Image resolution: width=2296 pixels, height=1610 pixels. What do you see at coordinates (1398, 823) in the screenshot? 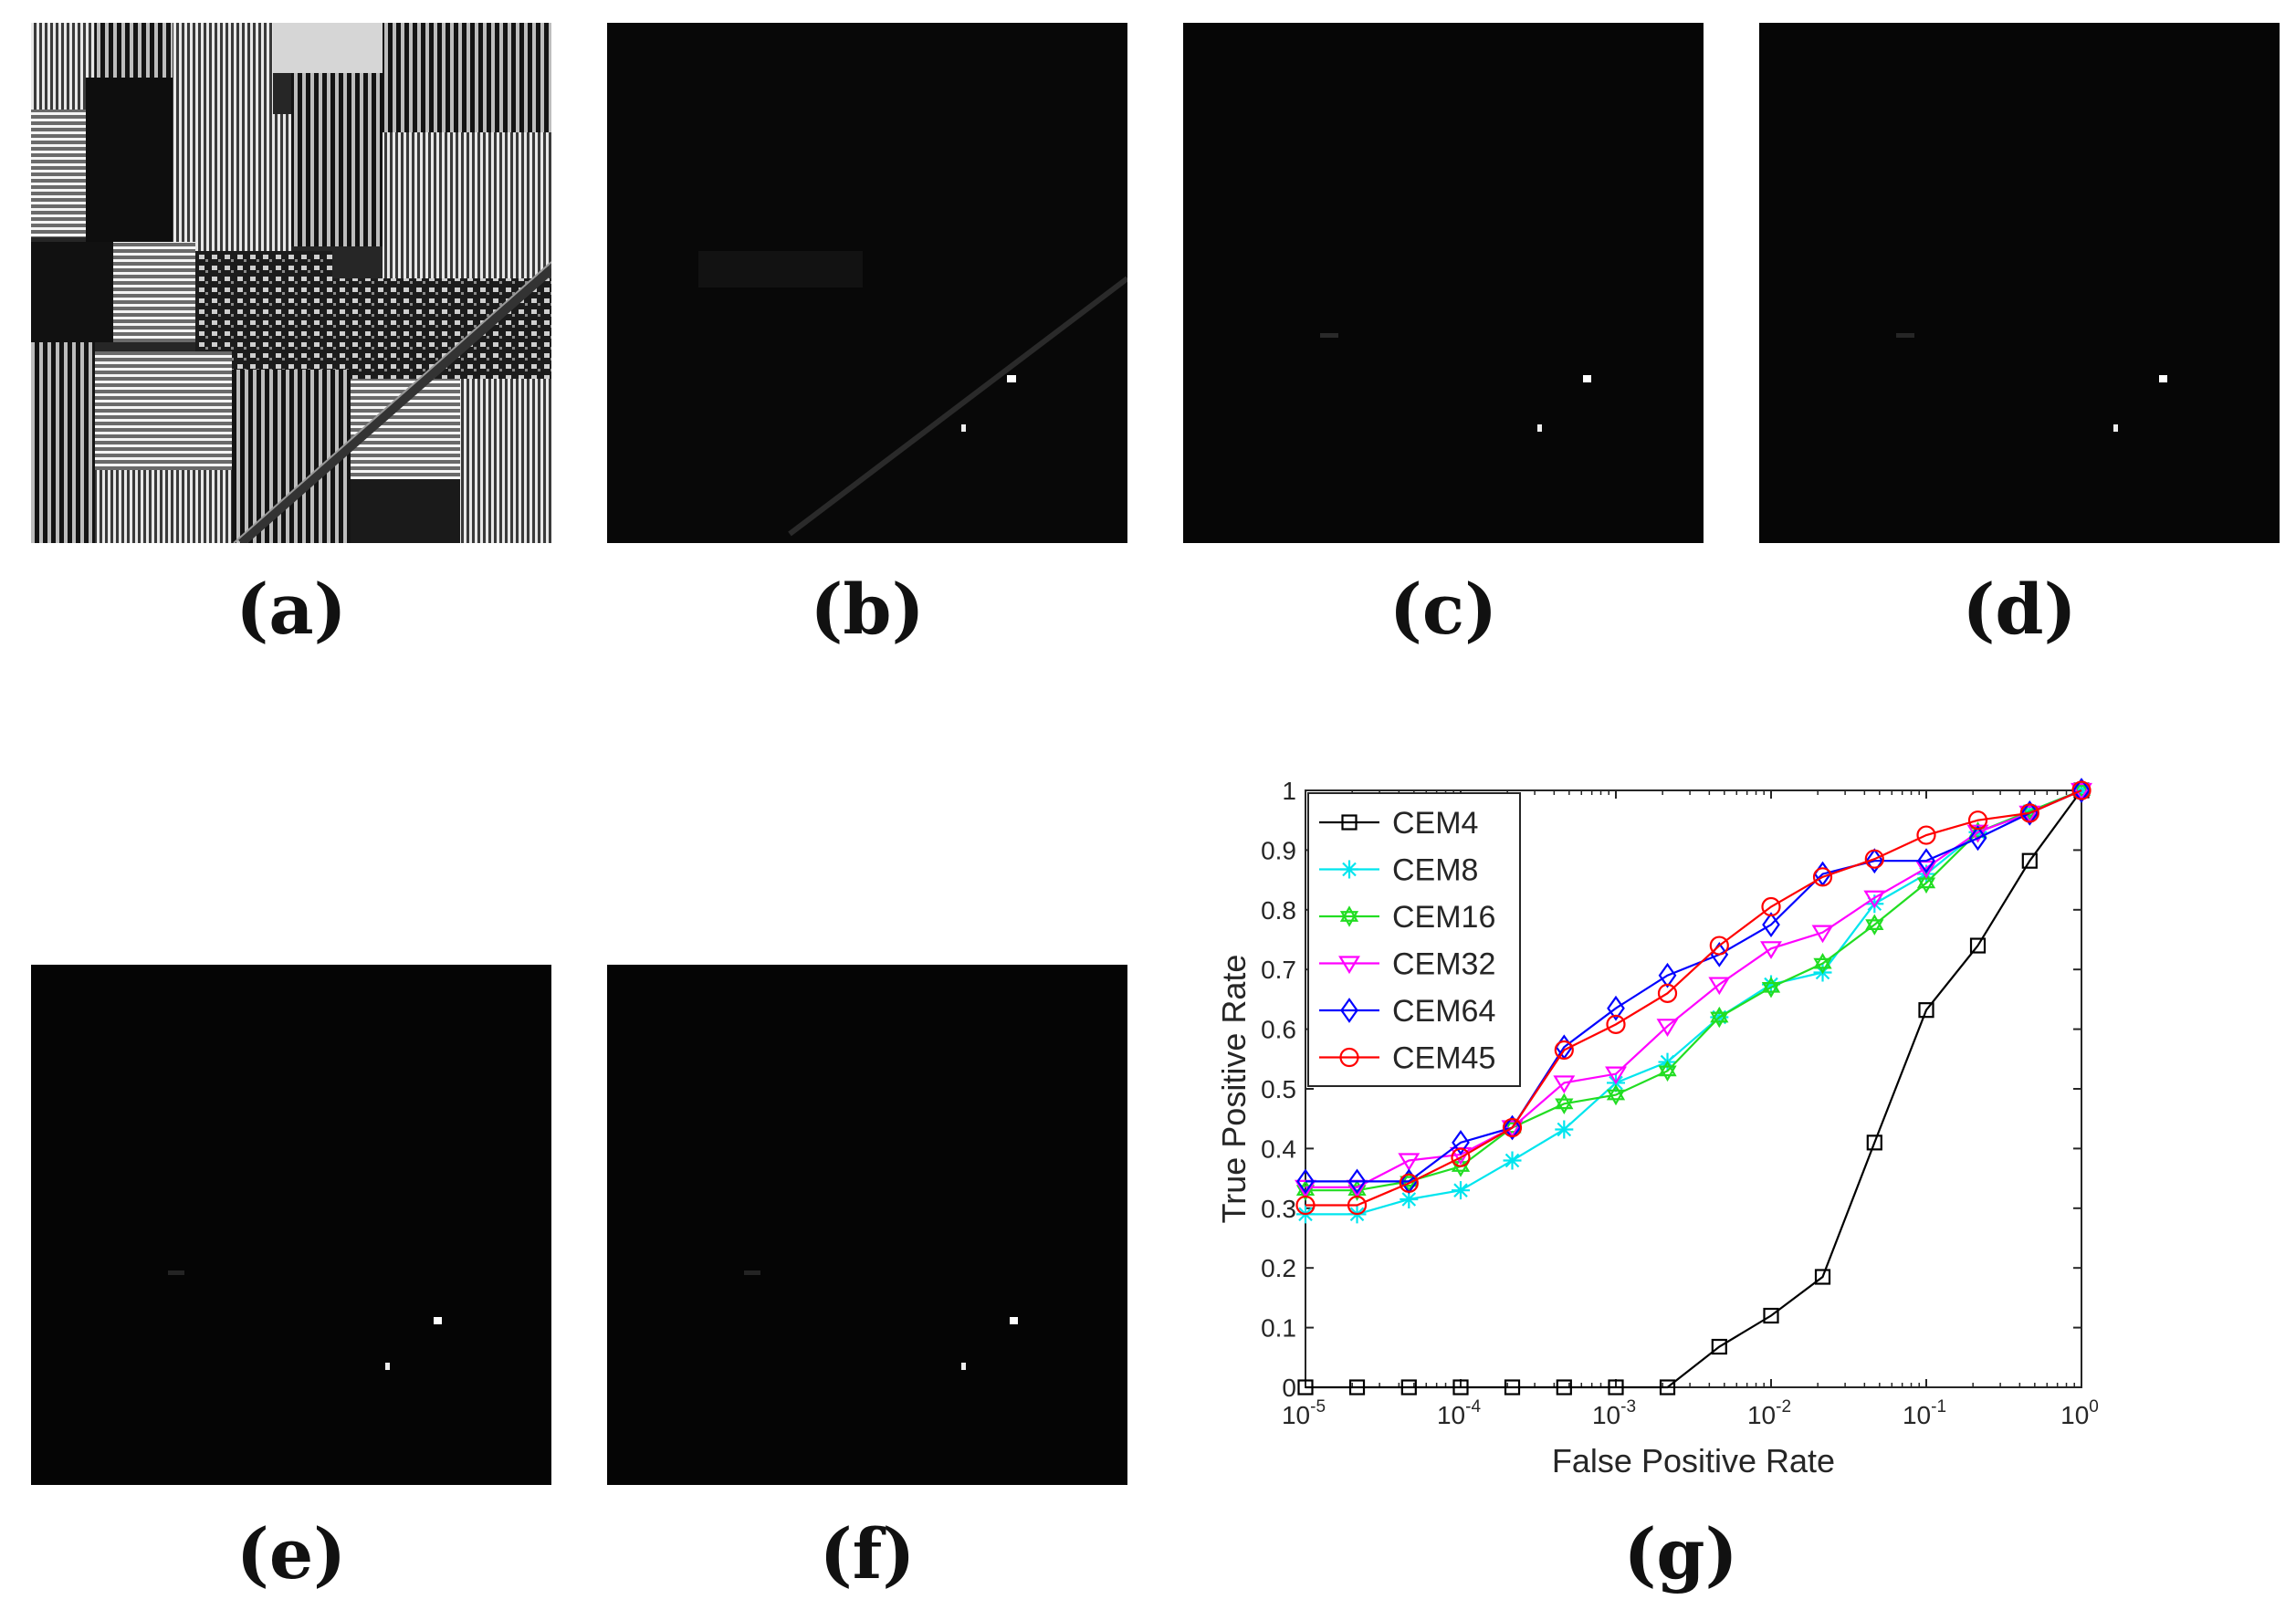
I see `legend-item-cem4: CEM4` at bounding box center [1398, 823].